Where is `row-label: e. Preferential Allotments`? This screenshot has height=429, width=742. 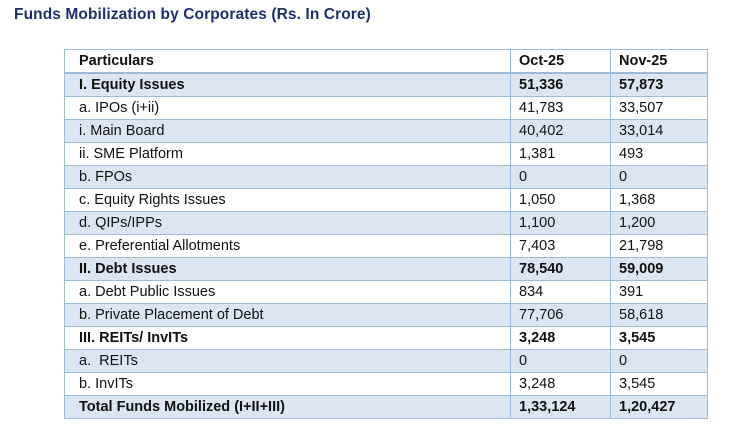
row-label: e. Preferential Allotments is located at coordinates (287, 246).